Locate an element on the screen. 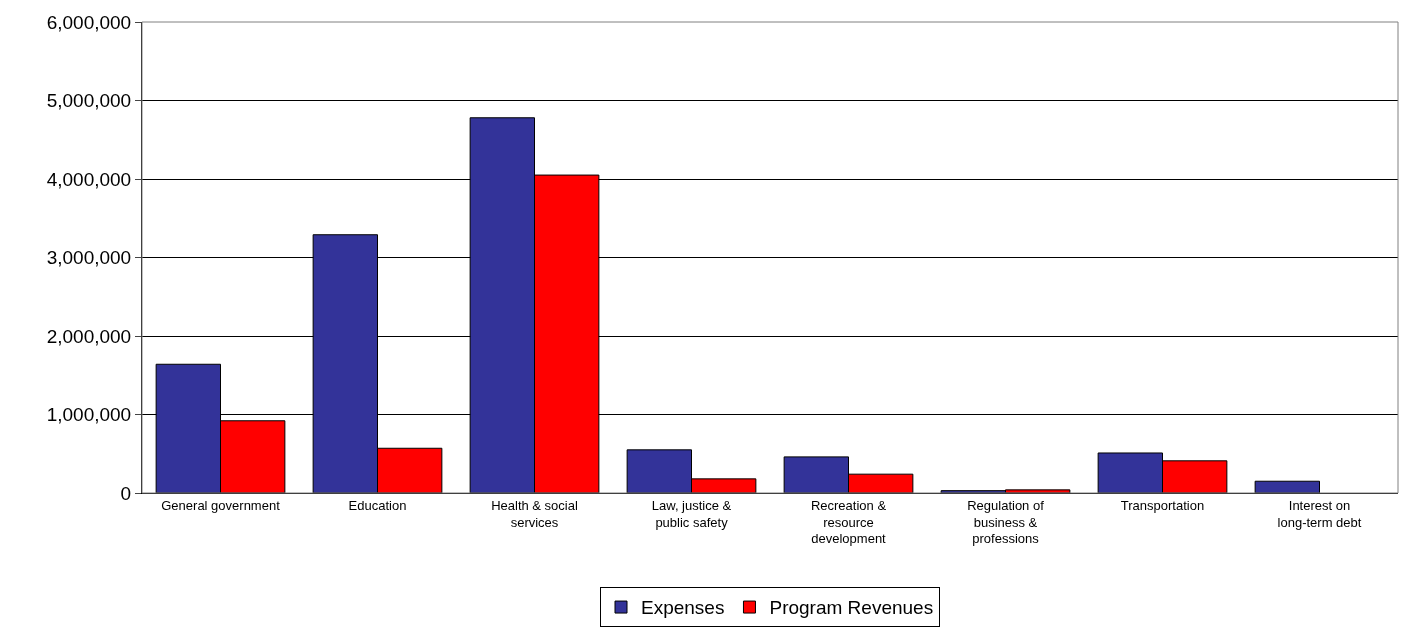 The width and height of the screenshot is (1408, 641). x-tick-label: General government is located at coordinates (221, 505).